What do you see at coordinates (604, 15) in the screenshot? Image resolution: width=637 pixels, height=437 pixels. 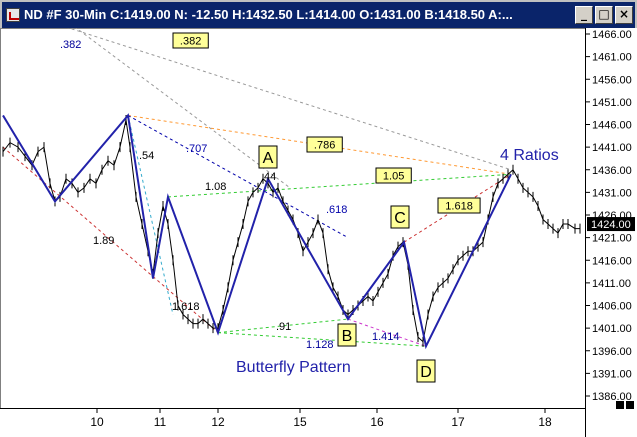 I see `maximize-button: □` at bounding box center [604, 15].